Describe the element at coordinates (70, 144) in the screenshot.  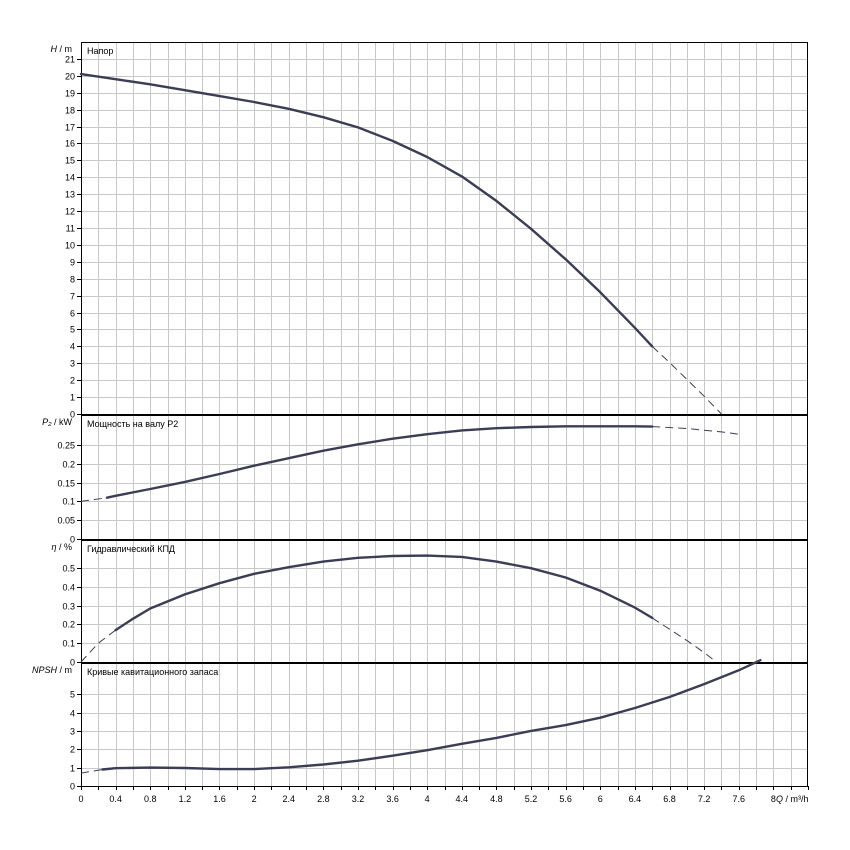
I see `y-tick-label: 16` at that location.